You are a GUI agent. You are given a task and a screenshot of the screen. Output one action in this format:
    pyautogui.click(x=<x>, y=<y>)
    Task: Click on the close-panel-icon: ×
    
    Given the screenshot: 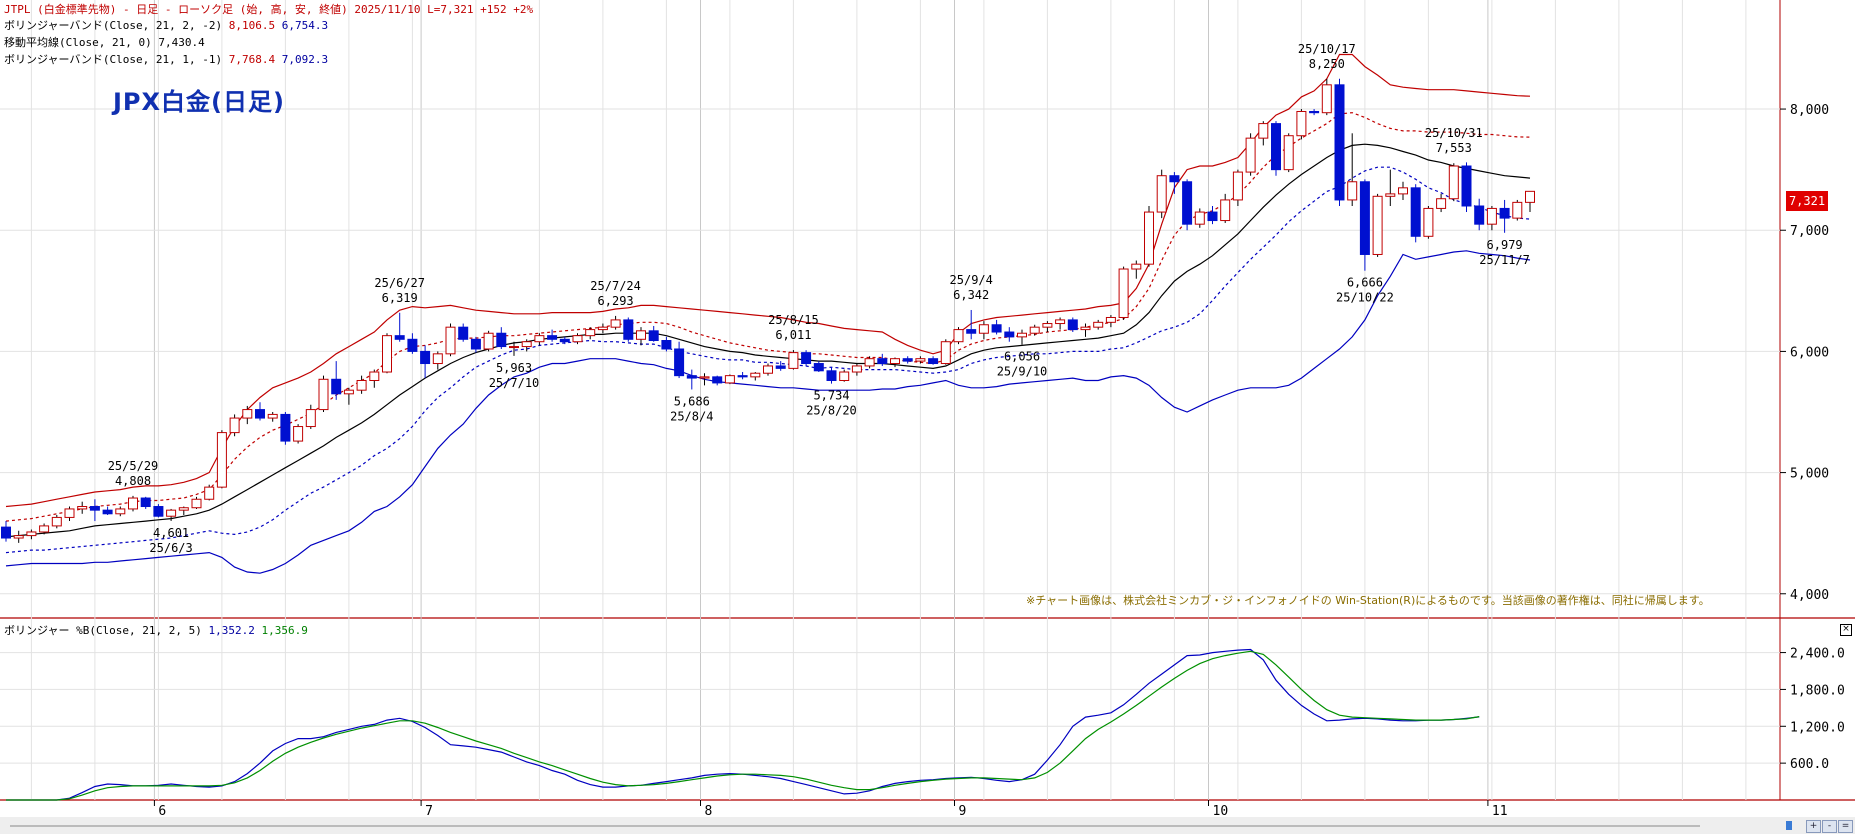 What is the action you would take?
    pyautogui.click(x=1846, y=630)
    